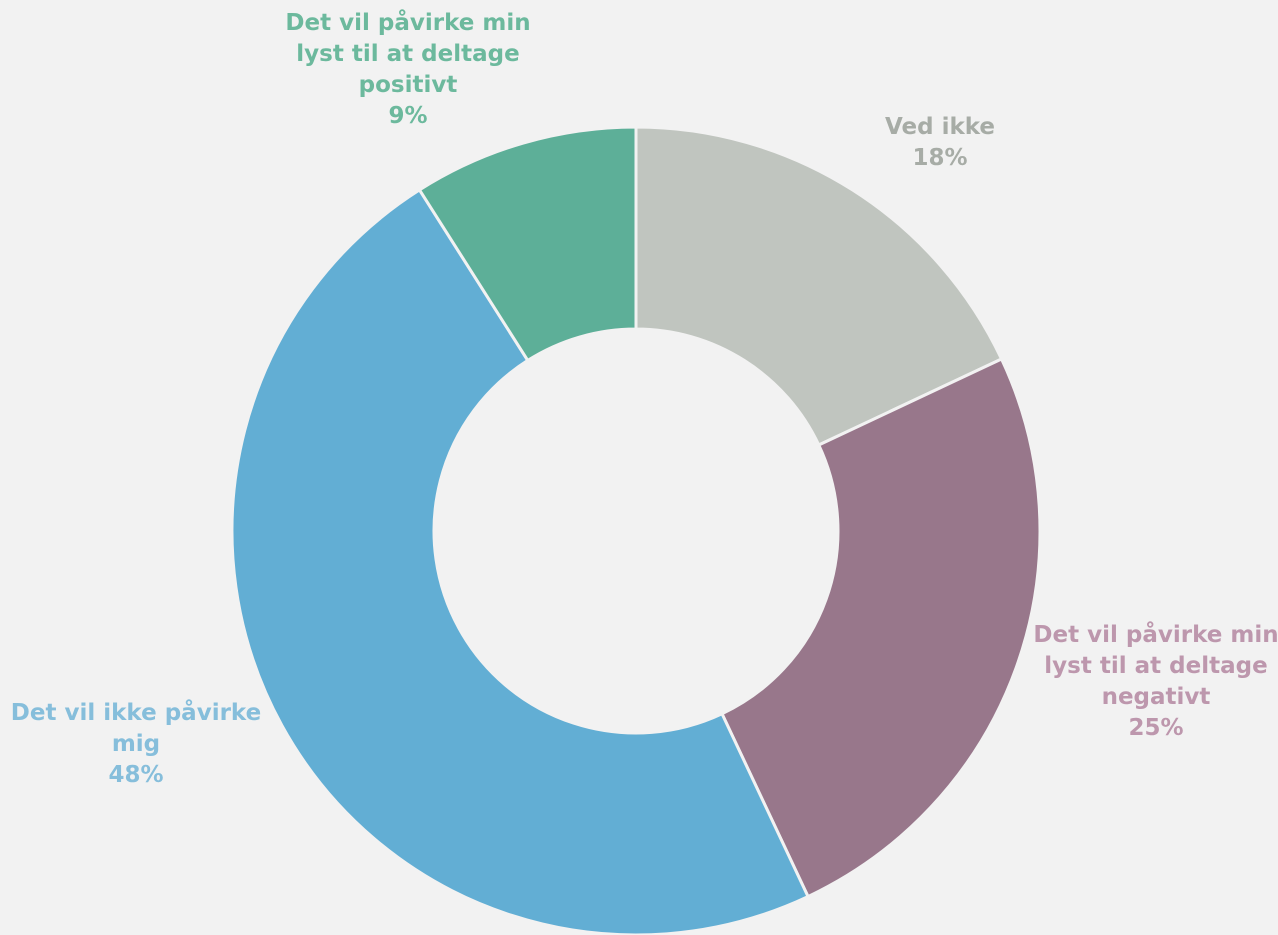 This screenshot has height=935, width=1278. What do you see at coordinates (1156, 728) in the screenshot?
I see `slice-value-label: 25%` at bounding box center [1156, 728].